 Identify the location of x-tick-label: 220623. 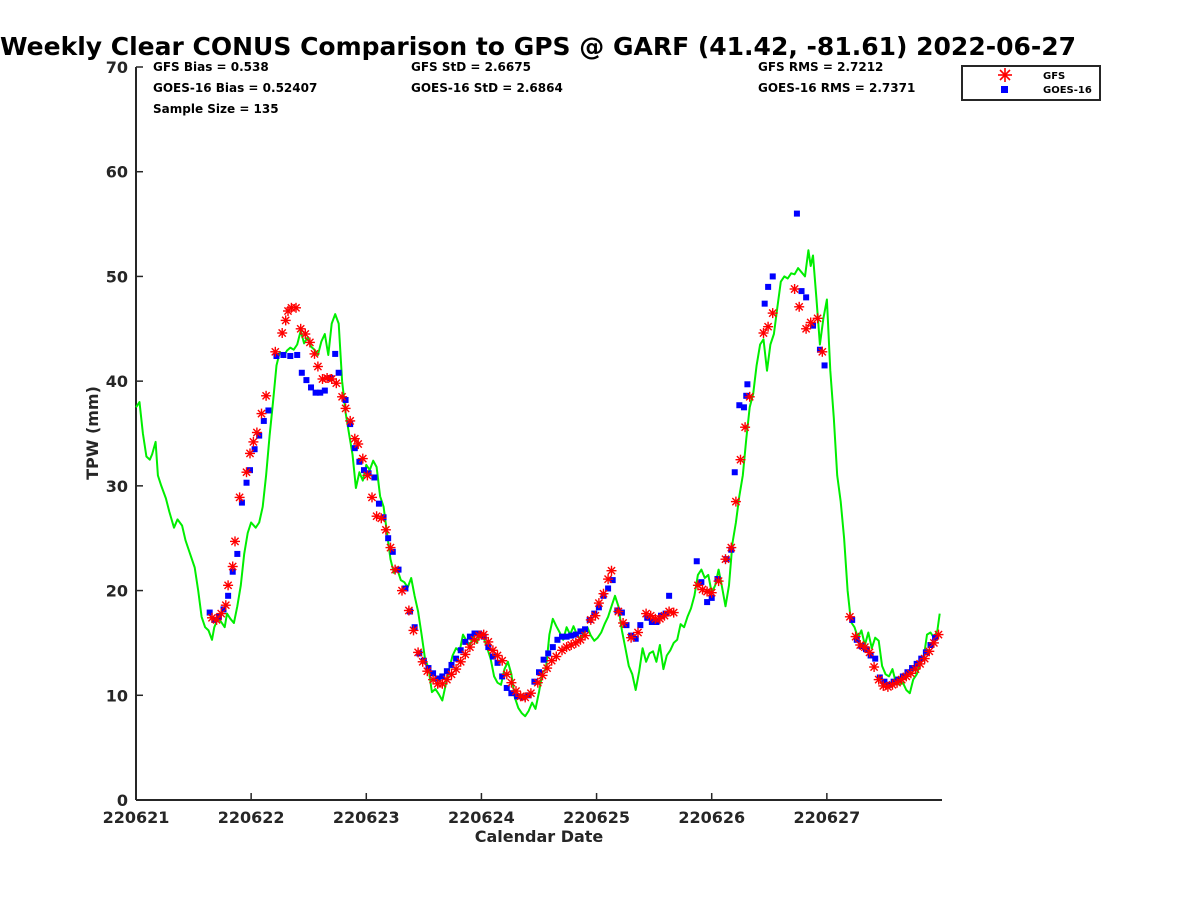
(366, 817).